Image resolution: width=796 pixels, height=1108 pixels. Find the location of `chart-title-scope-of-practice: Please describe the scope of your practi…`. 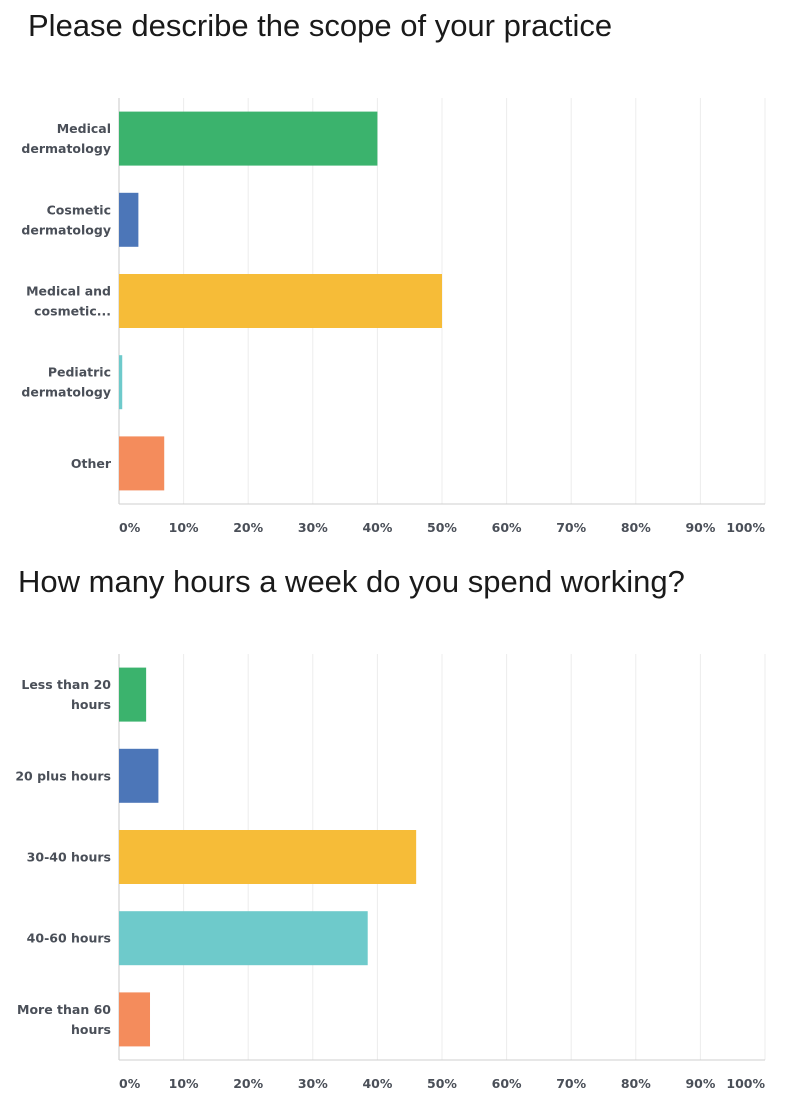

chart-title-scope-of-practice: Please describe the scope of your practi… is located at coordinates (320, 25).